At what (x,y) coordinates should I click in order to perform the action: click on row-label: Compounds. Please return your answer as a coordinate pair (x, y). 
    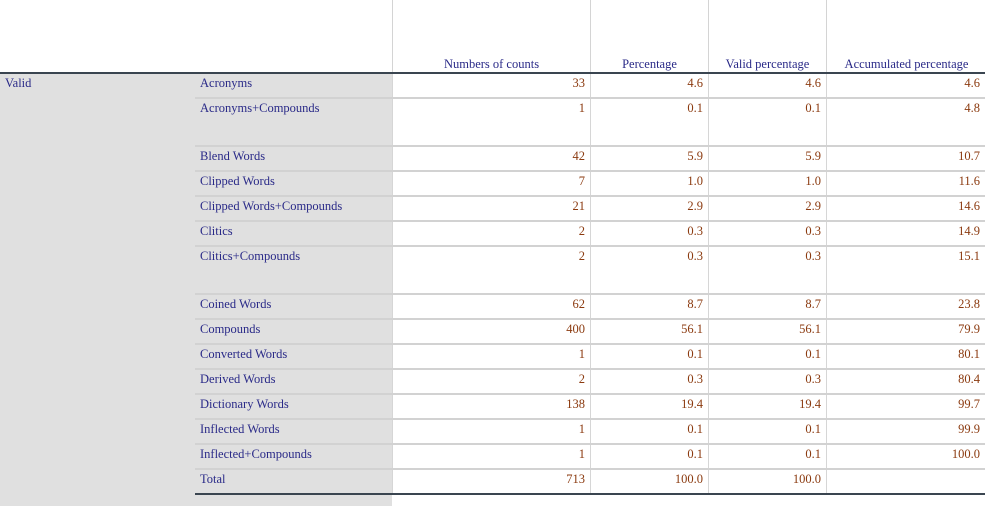
    Looking at the image, I should click on (294, 332).